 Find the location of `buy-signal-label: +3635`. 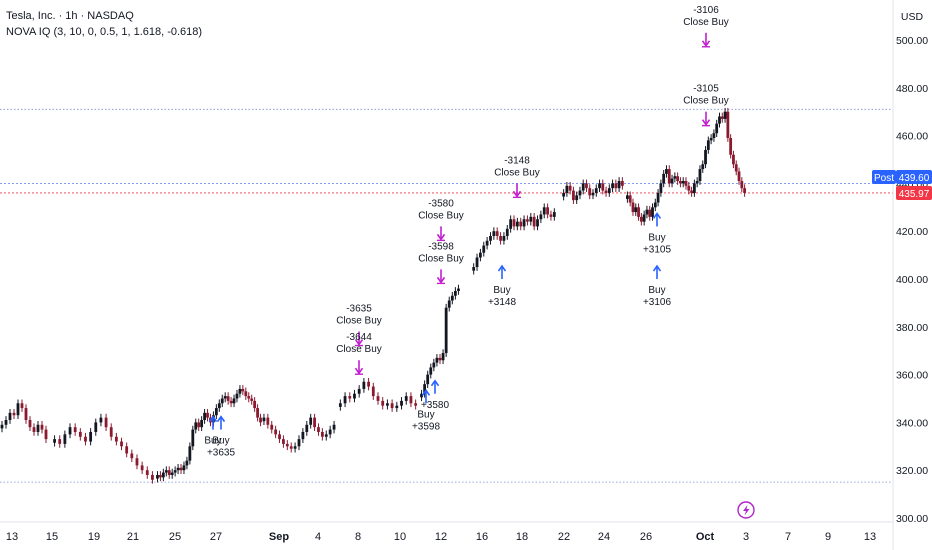

buy-signal-label: +3635 is located at coordinates (221, 453).